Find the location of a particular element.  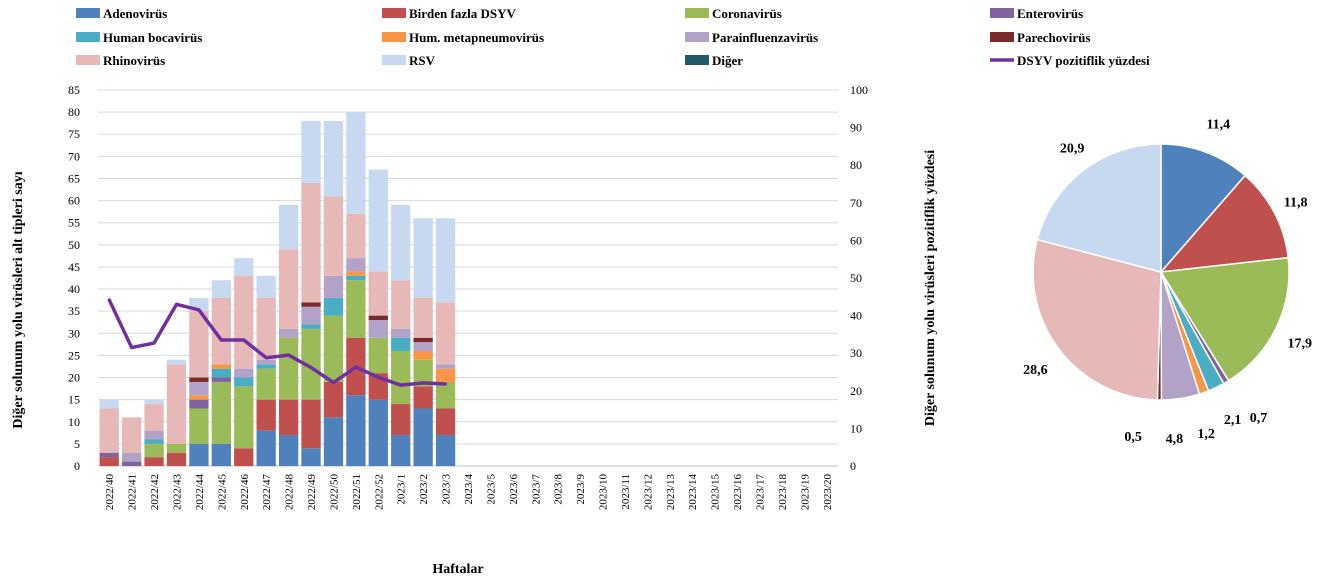

legend-swatch-rsv is located at coordinates (394, 60).